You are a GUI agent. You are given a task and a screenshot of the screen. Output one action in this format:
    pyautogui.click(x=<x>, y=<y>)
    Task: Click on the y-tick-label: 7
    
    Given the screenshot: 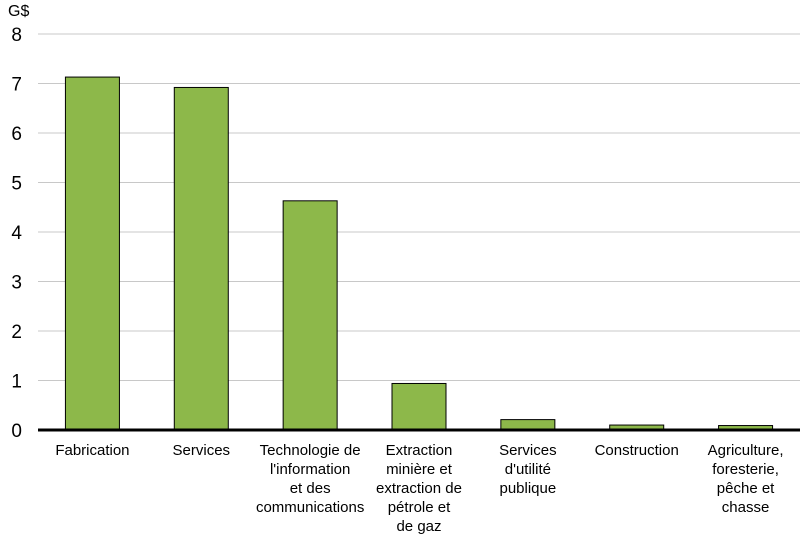 What is the action you would take?
    pyautogui.click(x=16, y=85)
    